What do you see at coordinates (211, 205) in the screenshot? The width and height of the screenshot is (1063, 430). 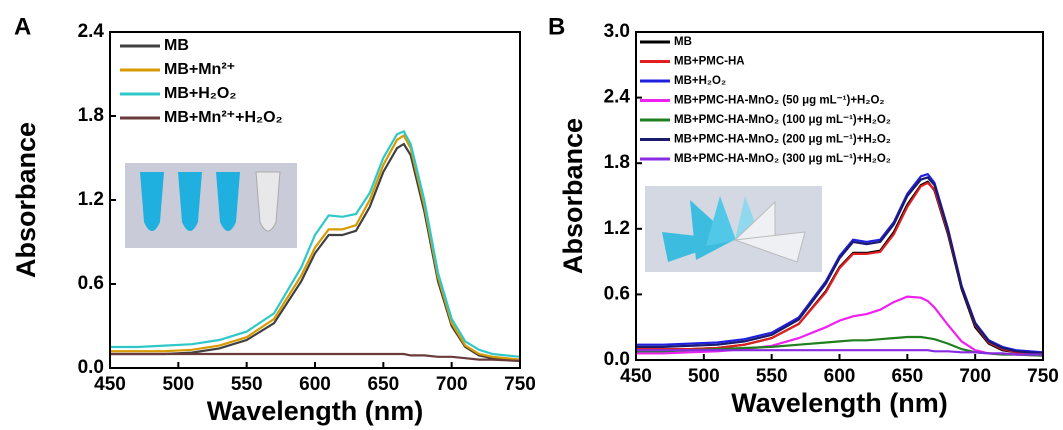 I see `inset-photo-a` at bounding box center [211, 205].